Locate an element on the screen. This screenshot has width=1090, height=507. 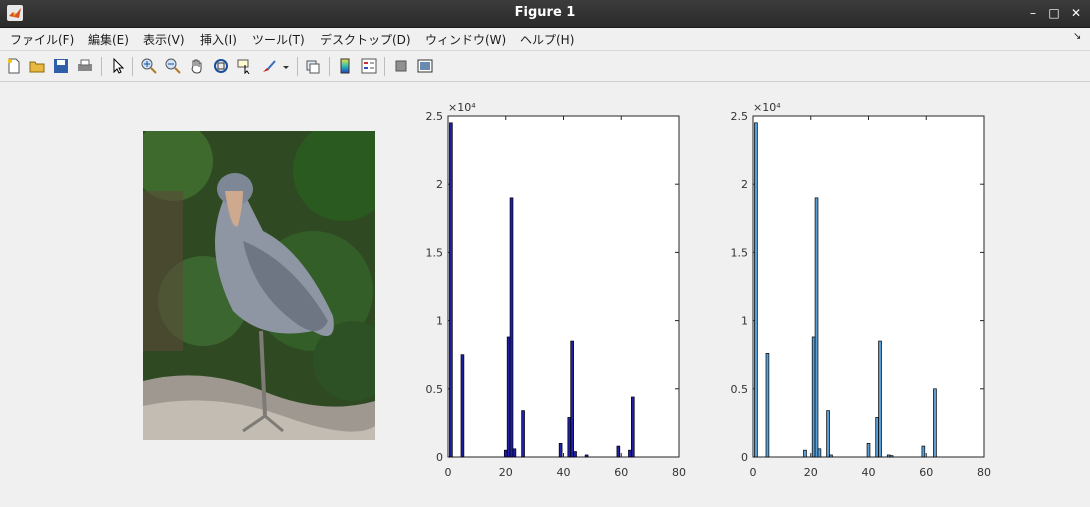
menu-tools: ツール(T) is located at coordinates (278, 40).